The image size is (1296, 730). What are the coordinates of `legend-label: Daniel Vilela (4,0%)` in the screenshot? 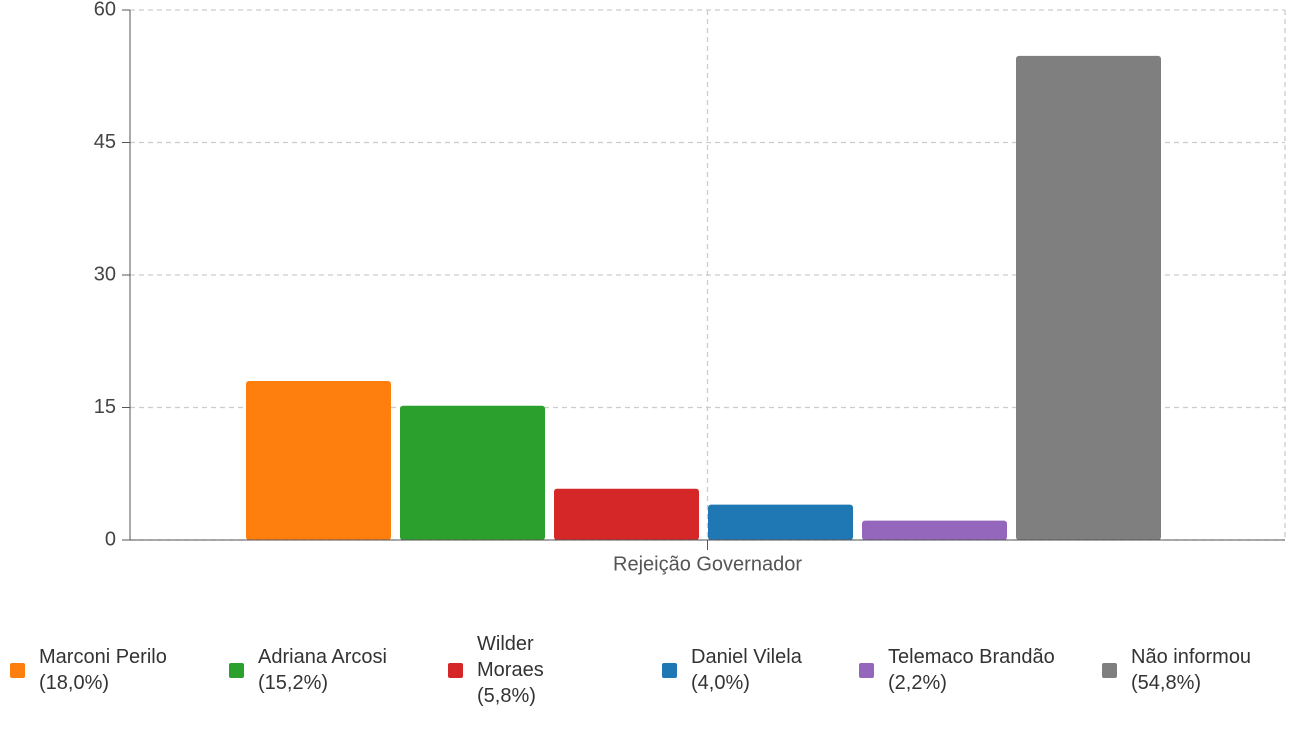 It's located at (746, 670).